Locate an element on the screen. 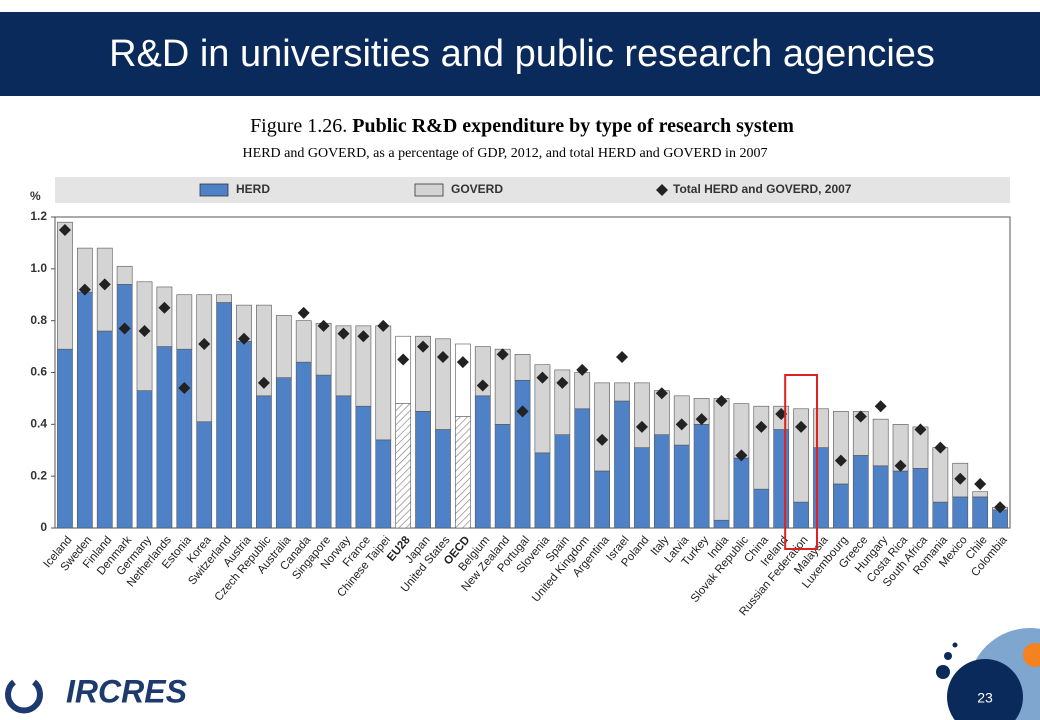 The width and height of the screenshot is (1040, 720). y-tick-label: 0.8 is located at coordinates (38, 320).